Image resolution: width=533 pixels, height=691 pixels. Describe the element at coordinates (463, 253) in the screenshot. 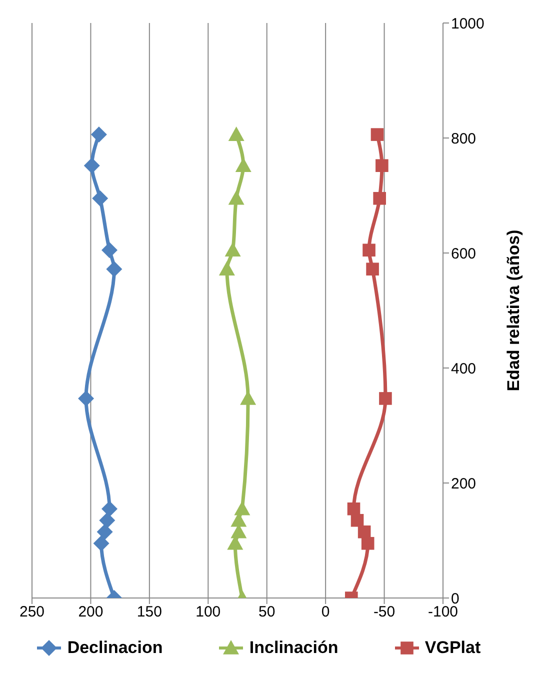

I see `y-tick-label: 600` at that location.